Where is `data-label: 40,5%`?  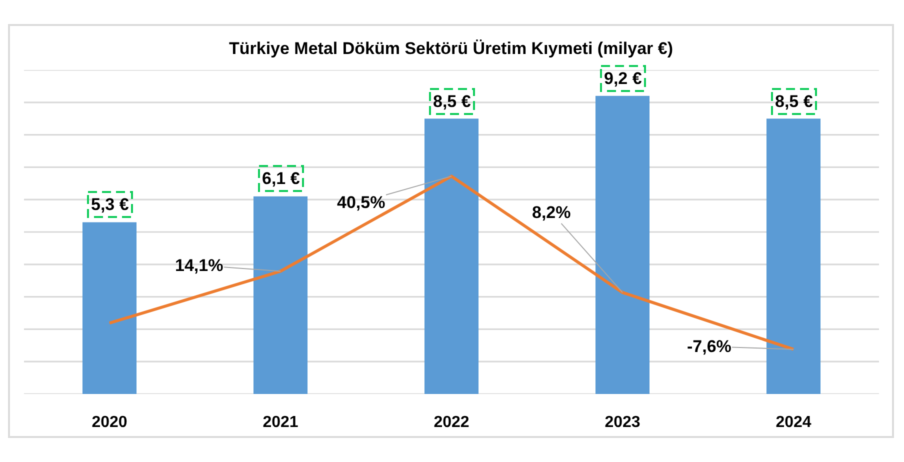
data-label: 40,5% is located at coordinates (361, 202).